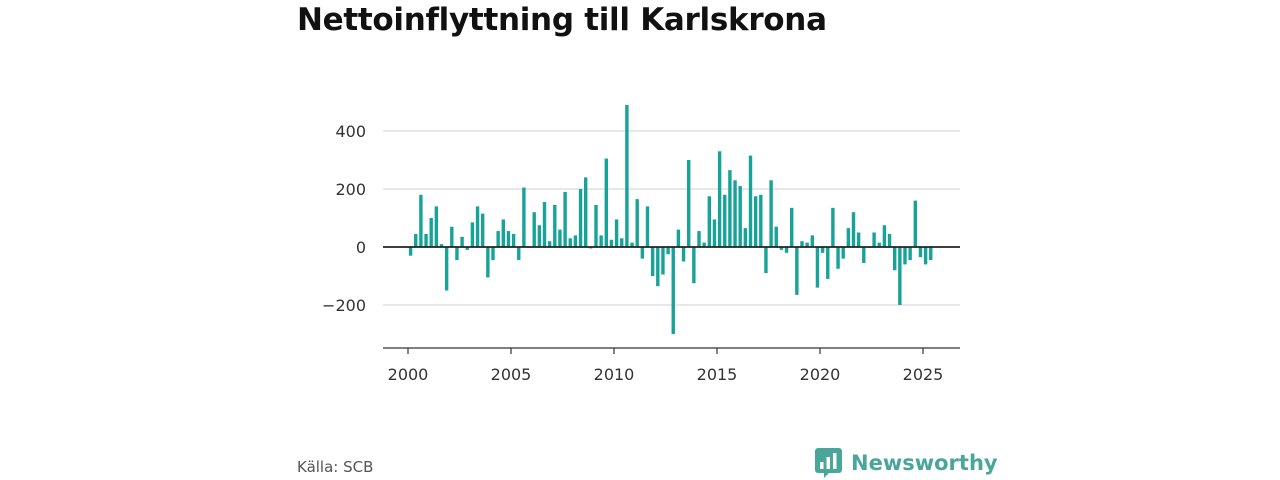 Image resolution: width=1280 pixels, height=480 pixels. I want to click on brand-logo: Newsworthy, so click(906, 463).